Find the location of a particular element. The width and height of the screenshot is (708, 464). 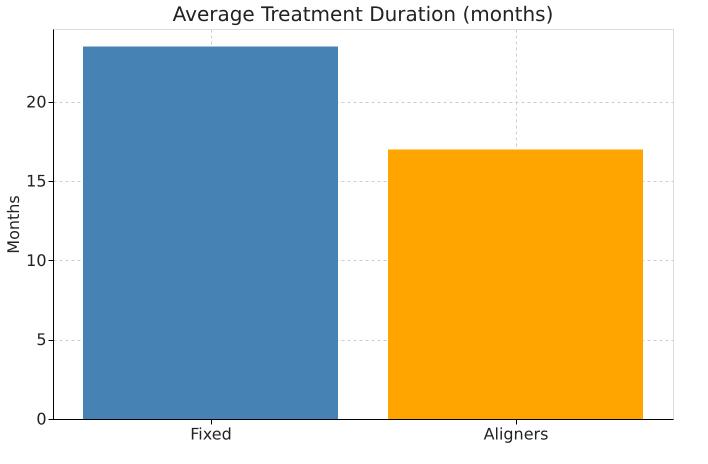

y-tick-label: 5 is located at coordinates (41, 340).